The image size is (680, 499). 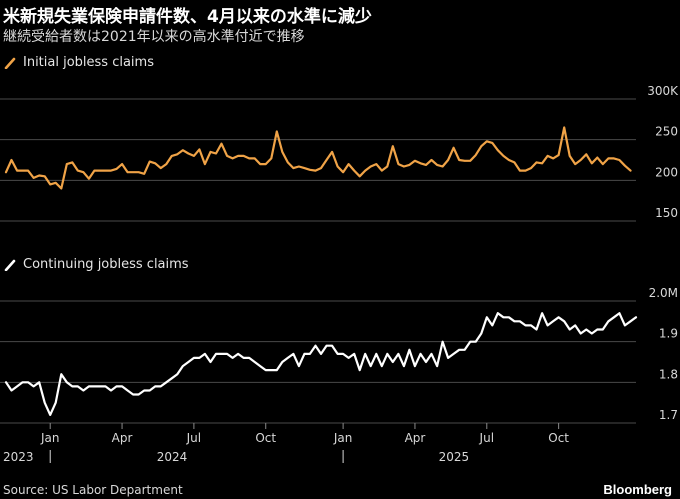 I want to click on legend-continuing: Continuing jobless claims, so click(x=96, y=264).